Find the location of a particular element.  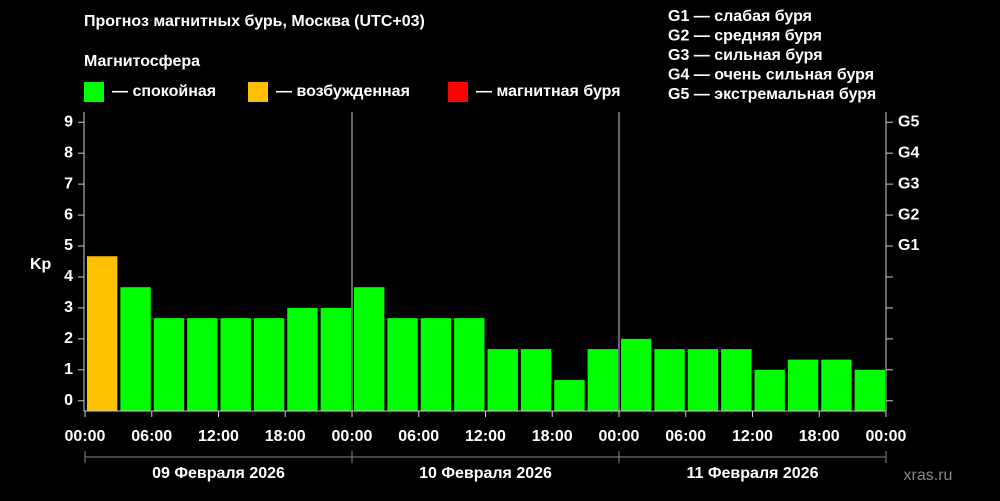

day-label: 09 Февраля 2026 is located at coordinates (218, 473).